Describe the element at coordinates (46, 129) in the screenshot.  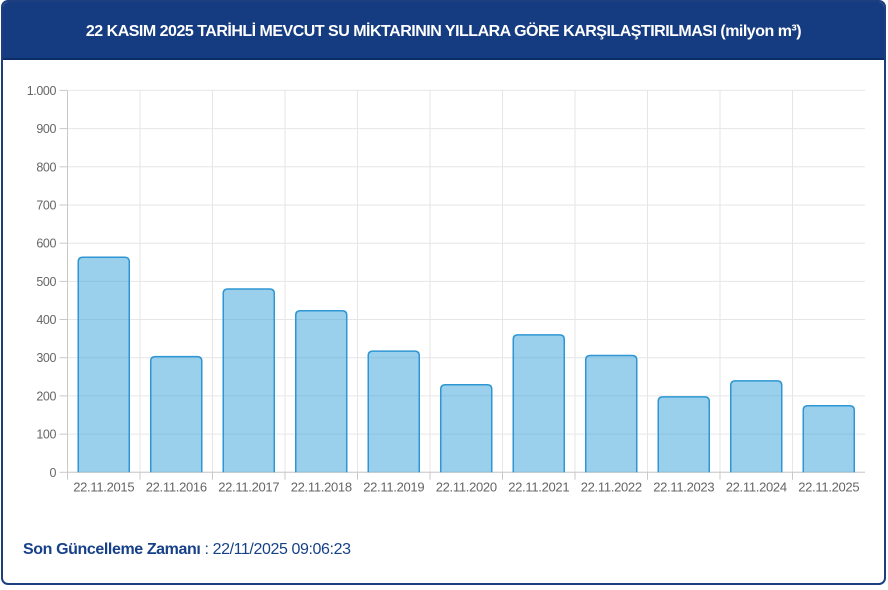
I see `svg-text: 900` at that location.